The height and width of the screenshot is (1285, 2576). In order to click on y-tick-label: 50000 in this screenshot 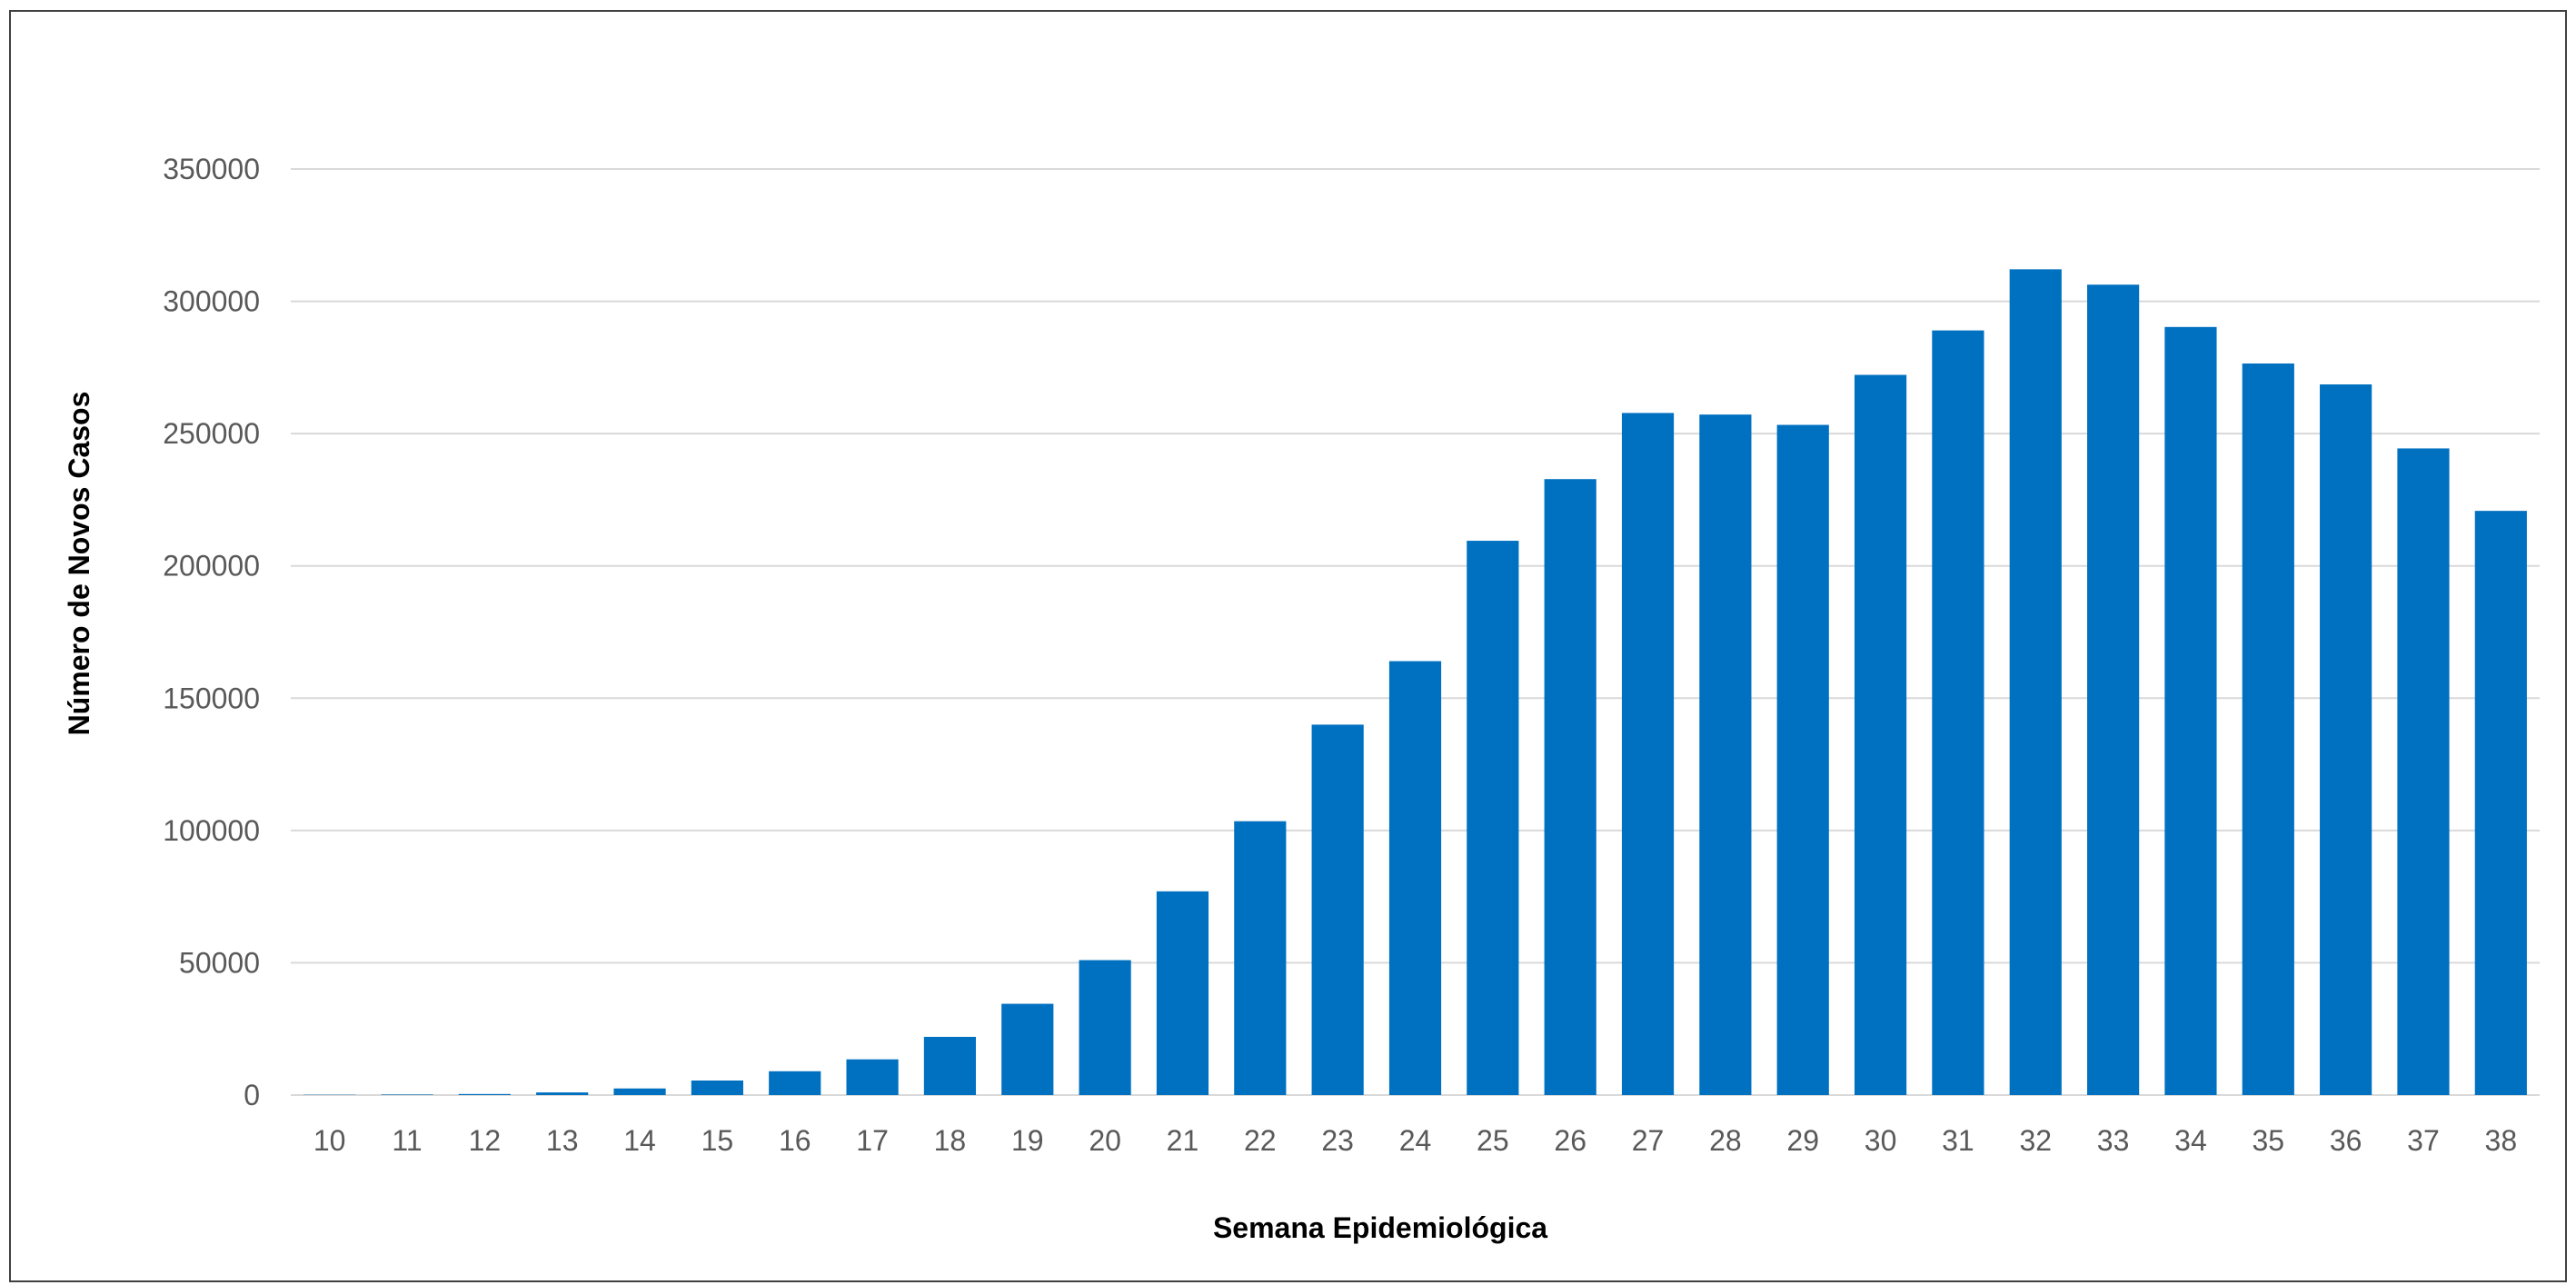, I will do `click(219, 963)`.